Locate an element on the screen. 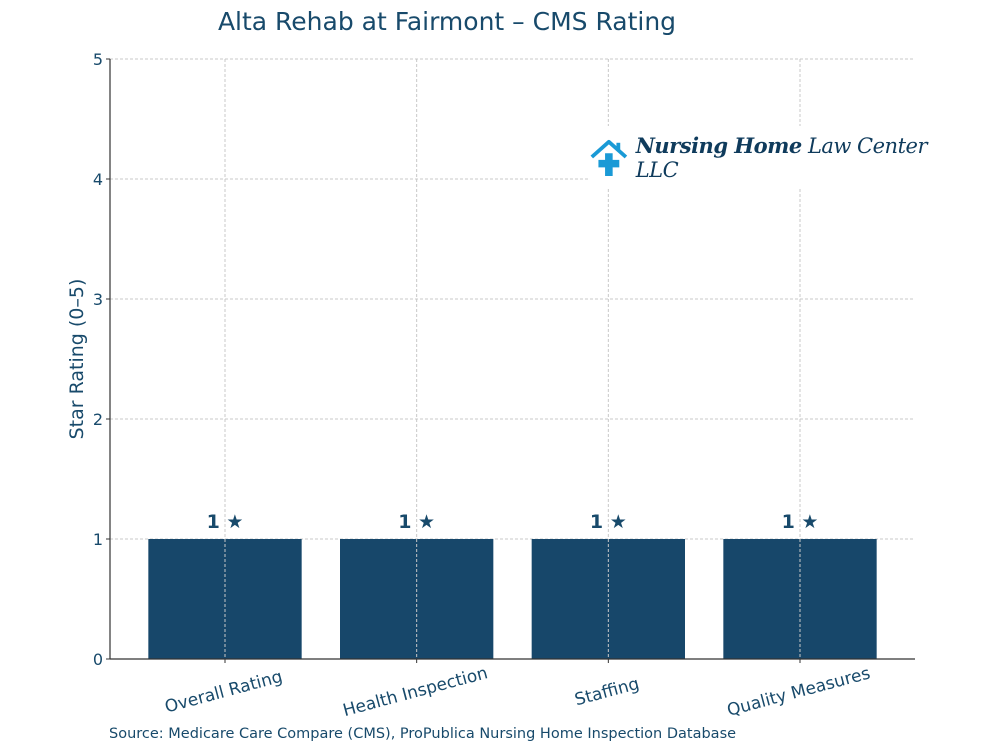  y-tick-label: 0 is located at coordinates (98, 659).